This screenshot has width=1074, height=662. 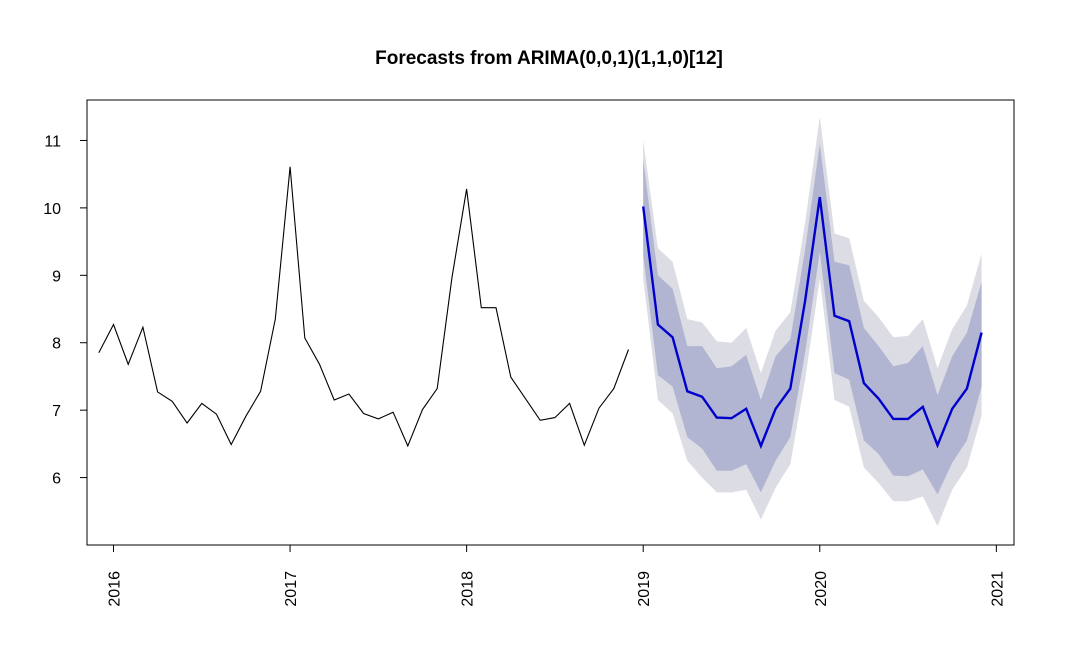 I want to click on x-tick-label: 2018, so click(x=468, y=589).